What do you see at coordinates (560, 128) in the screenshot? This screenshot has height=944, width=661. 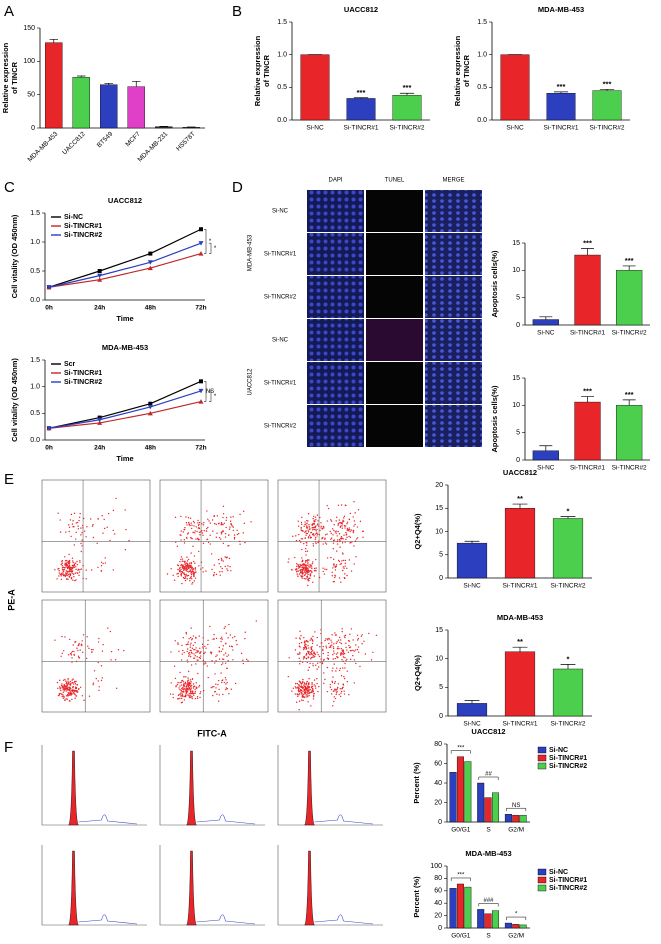 I see `x-tick-label: Si-TINCR#1` at bounding box center [560, 128].